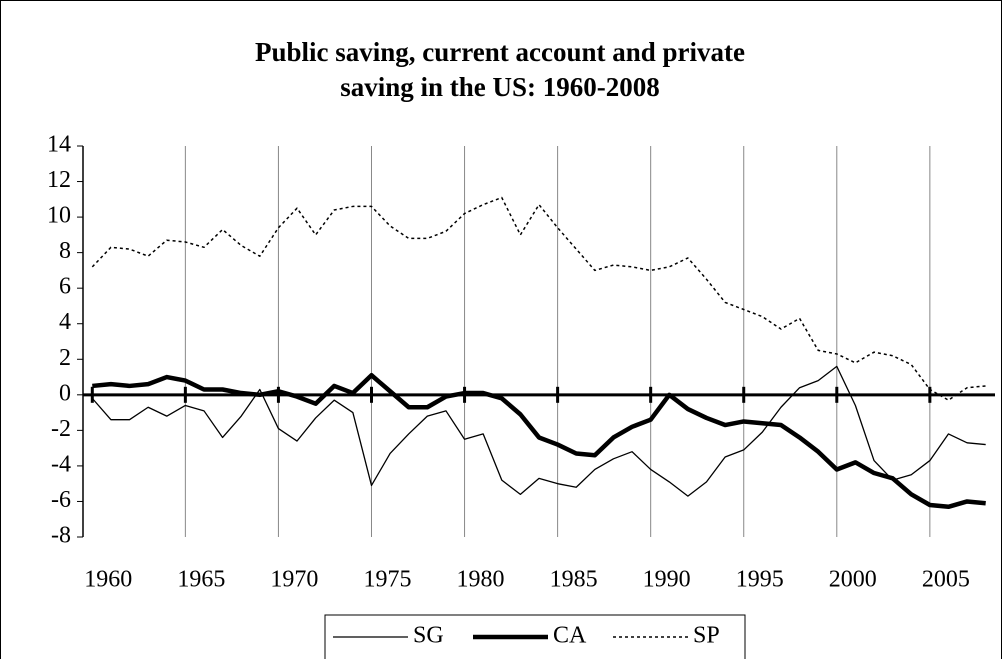  Describe the element at coordinates (706, 636) in the screenshot. I see `legend-label: SP` at that location.